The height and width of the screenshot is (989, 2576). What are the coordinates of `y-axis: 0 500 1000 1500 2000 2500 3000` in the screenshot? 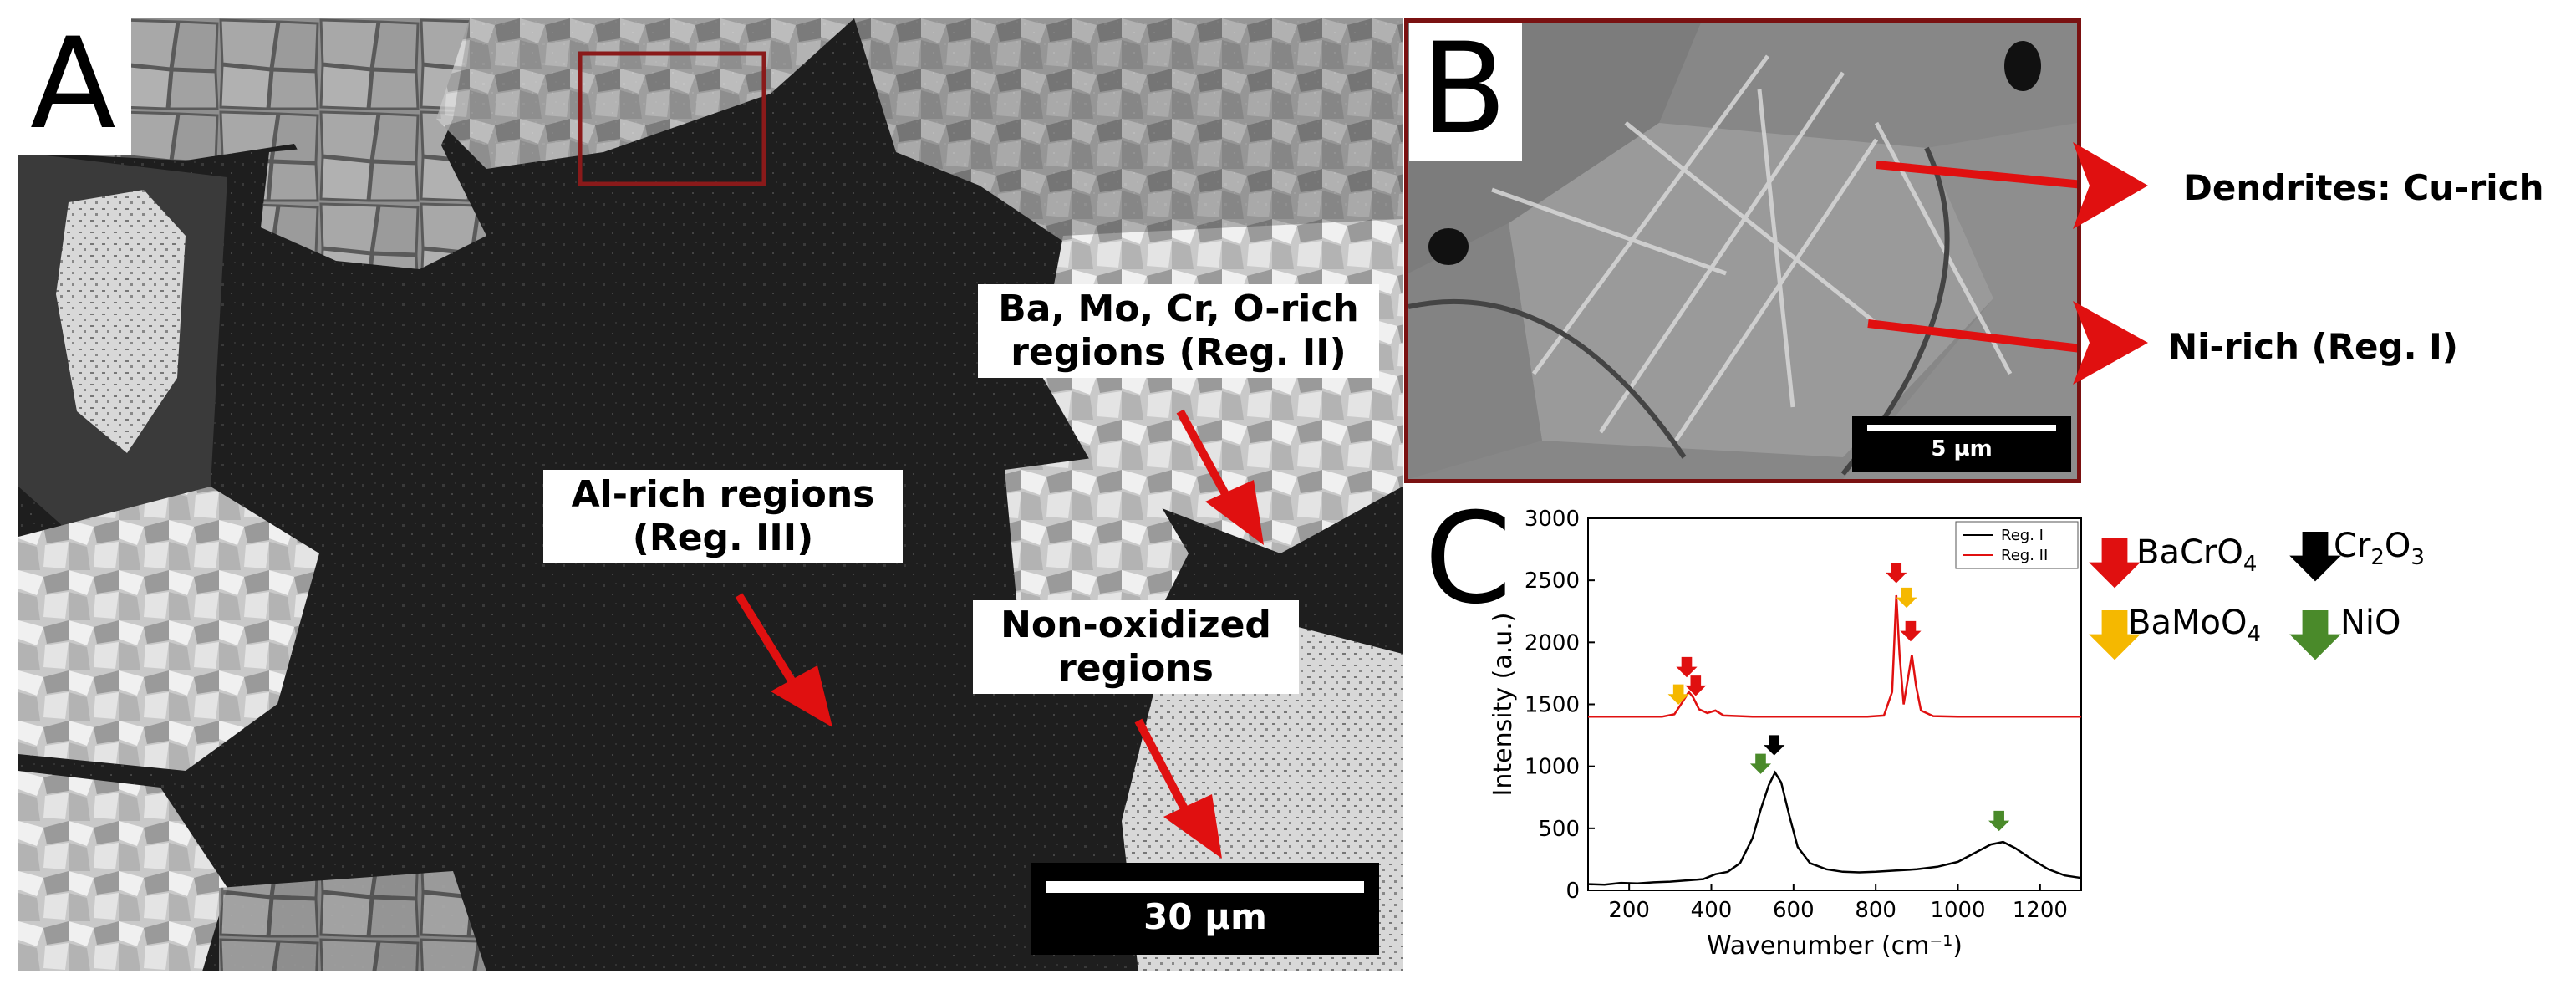 It's located at (1560, 705).